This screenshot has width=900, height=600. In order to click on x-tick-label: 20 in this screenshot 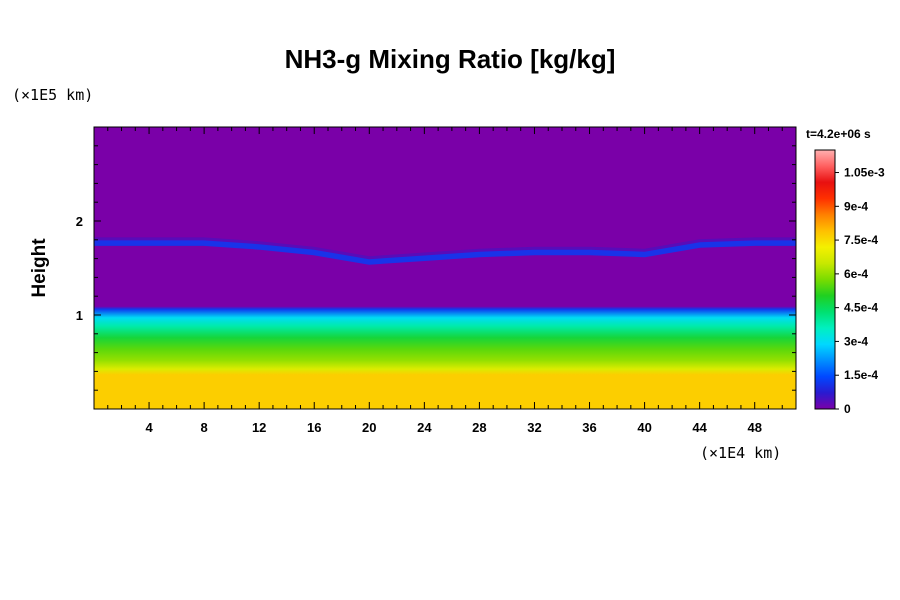, I will do `click(369, 427)`.